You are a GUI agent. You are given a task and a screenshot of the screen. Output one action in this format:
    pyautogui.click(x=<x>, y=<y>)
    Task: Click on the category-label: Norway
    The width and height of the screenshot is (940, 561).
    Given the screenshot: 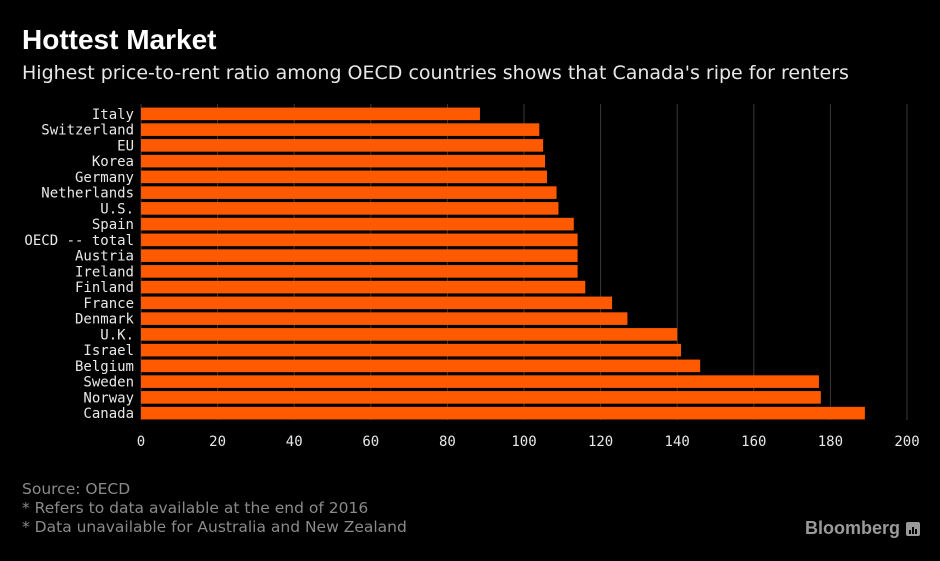 What is the action you would take?
    pyautogui.click(x=108, y=398)
    